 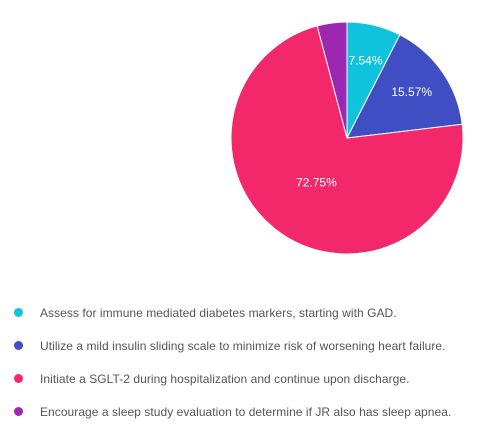 I want to click on pie-slice-labels: 7.54% 15.57% 72.75%, so click(x=364, y=121).